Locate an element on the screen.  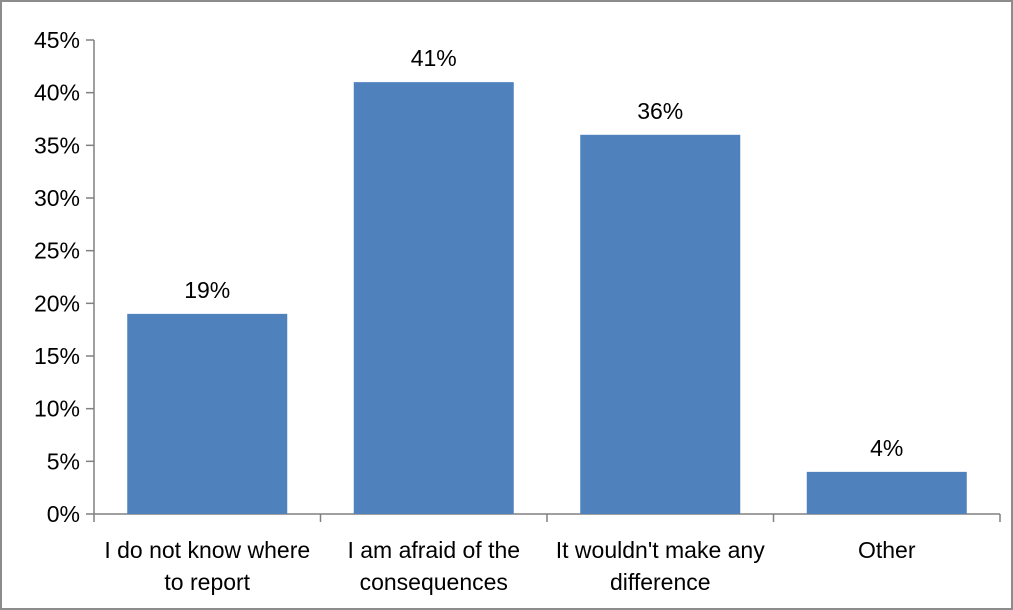
y-tick-label: 10% is located at coordinates (57, 409).